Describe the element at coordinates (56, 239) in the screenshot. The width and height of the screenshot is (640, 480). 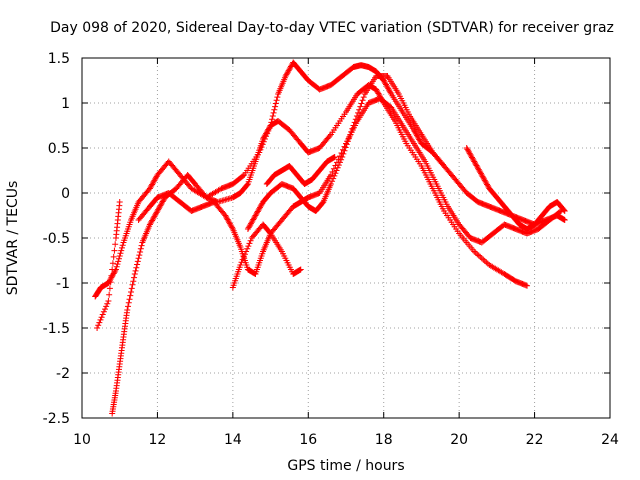
I see `y-tick-label: -0.5` at that location.